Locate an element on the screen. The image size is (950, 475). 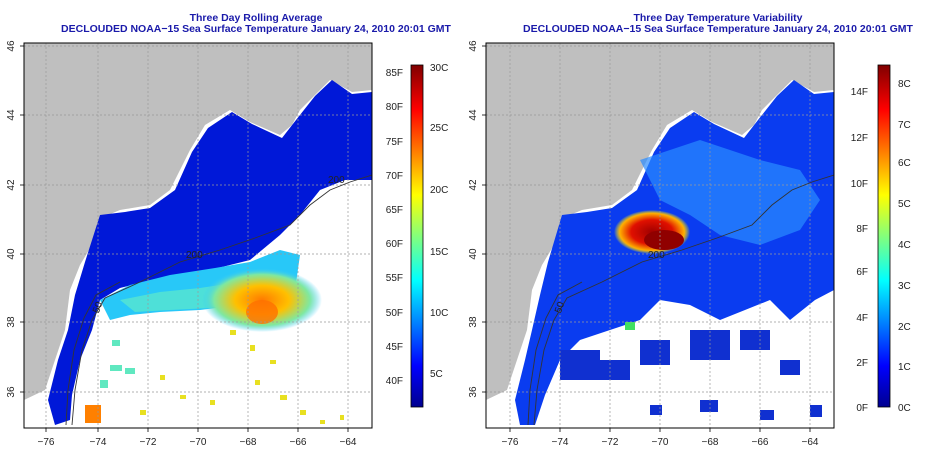
cb-left-25C: 25C is located at coordinates (439, 128).